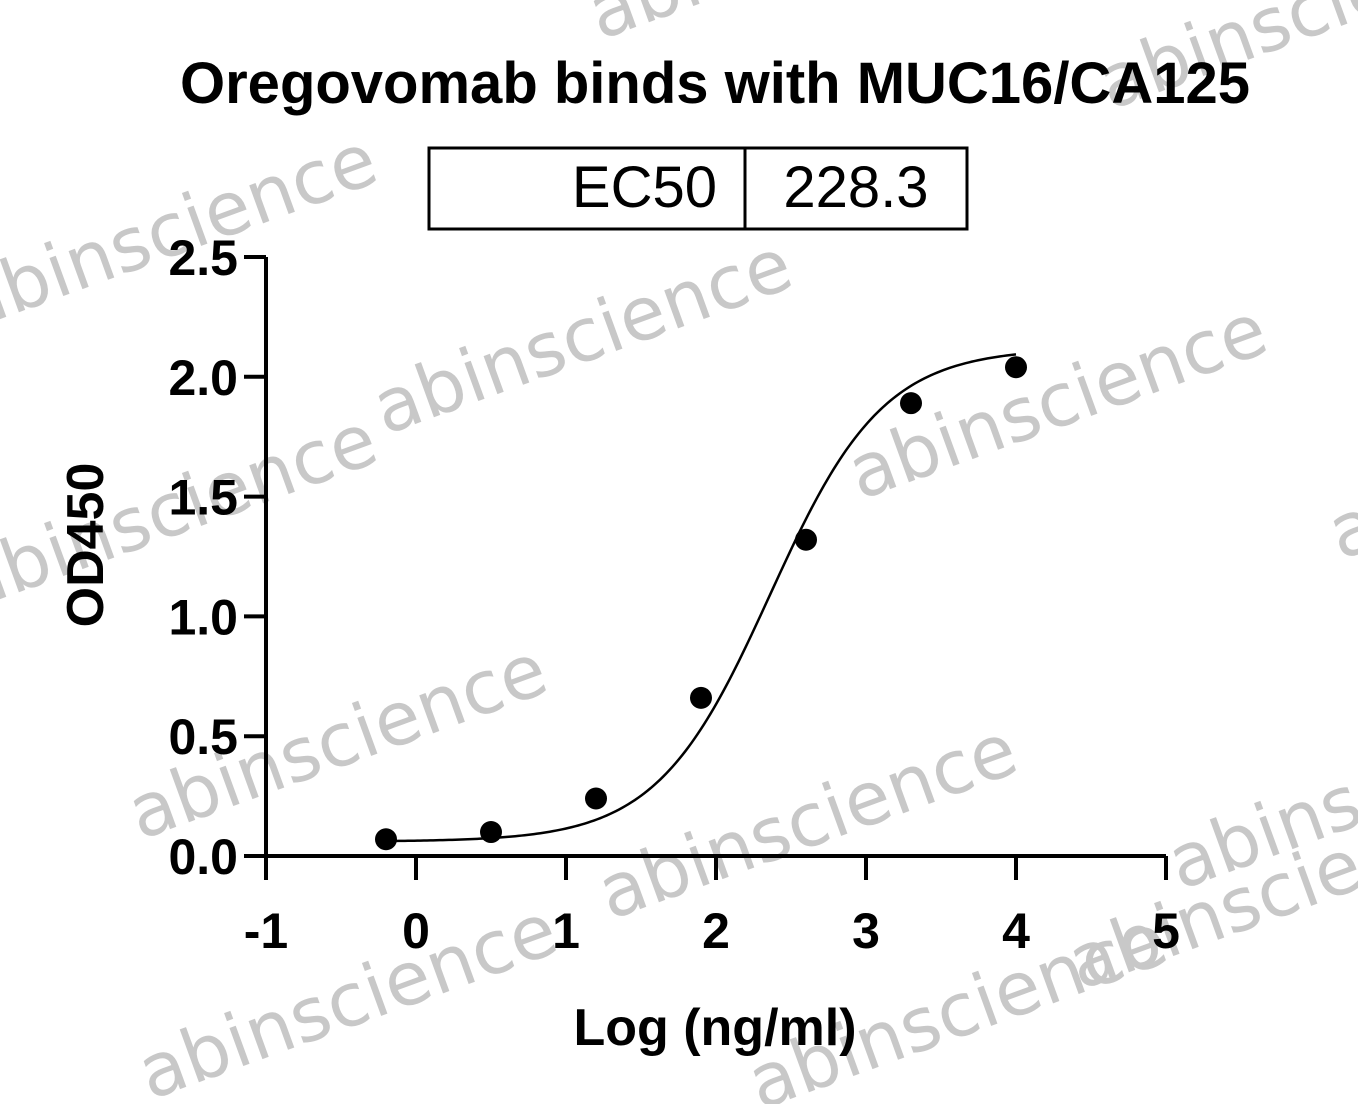 The image size is (1358, 1104). Describe the element at coordinates (203, 857) in the screenshot. I see `y-tick-label: 0.0` at that location.